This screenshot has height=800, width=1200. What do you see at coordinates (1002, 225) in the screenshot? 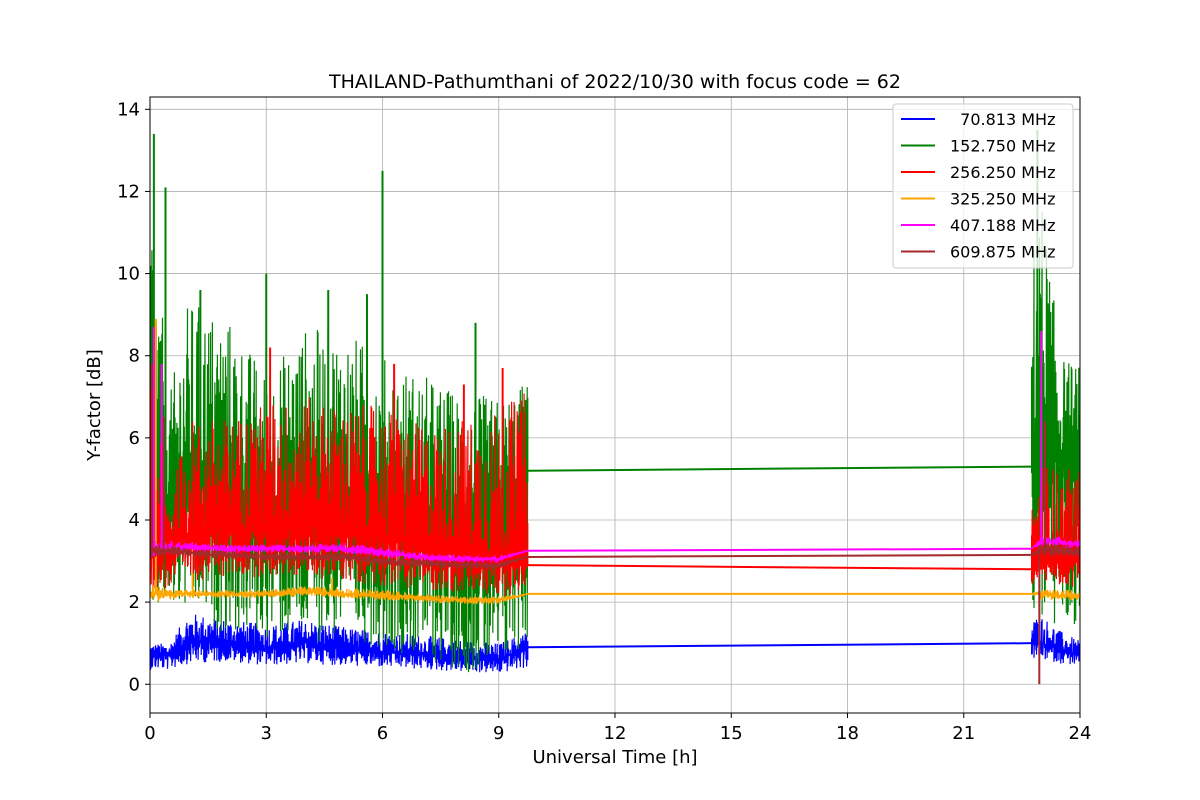
I see `legend-label: 407.188 MHz` at bounding box center [1002, 225].